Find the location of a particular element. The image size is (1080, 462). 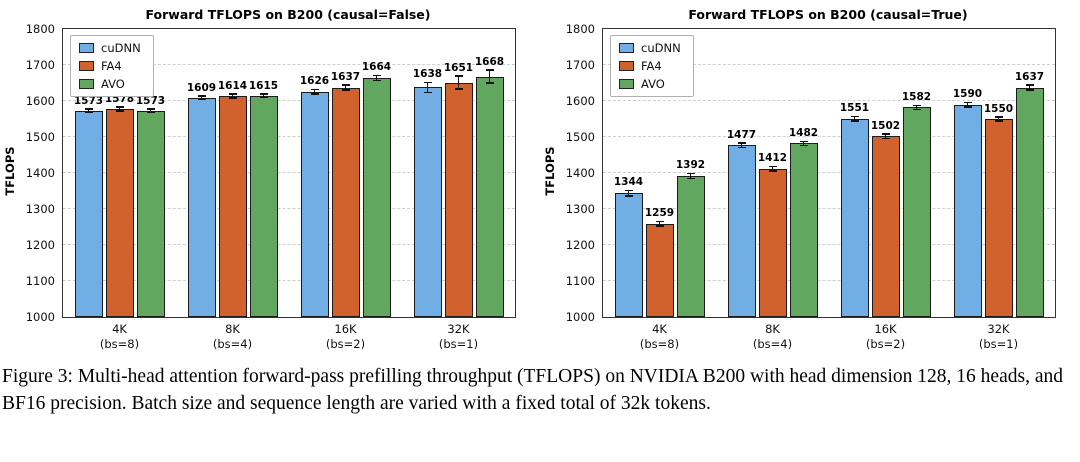

bar-avo-32k is located at coordinates (489, 196).